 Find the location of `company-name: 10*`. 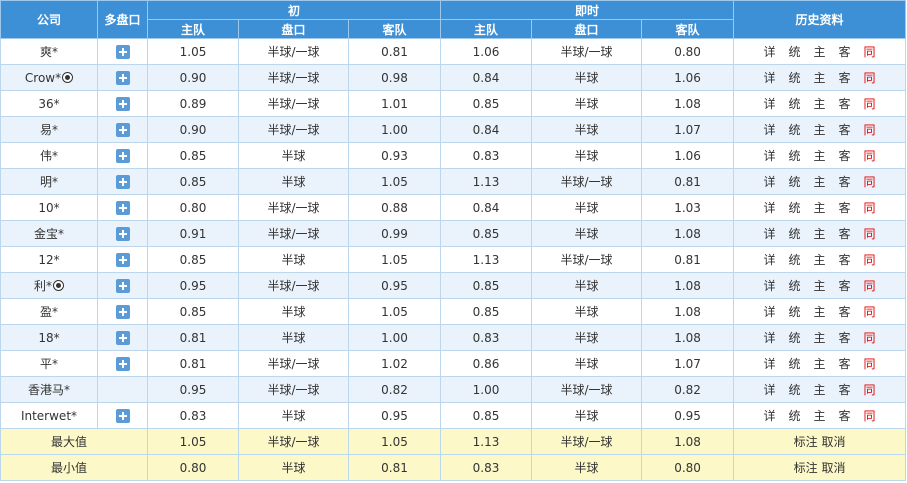

company-name: 10* is located at coordinates (49, 207).